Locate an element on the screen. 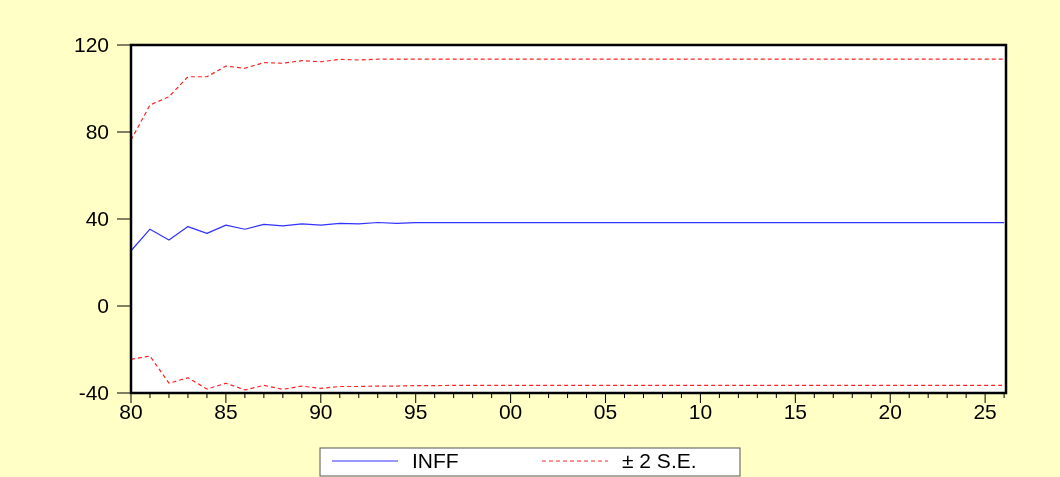 The height and width of the screenshot is (477, 1060). x-tick-label: 25 is located at coordinates (985, 411).